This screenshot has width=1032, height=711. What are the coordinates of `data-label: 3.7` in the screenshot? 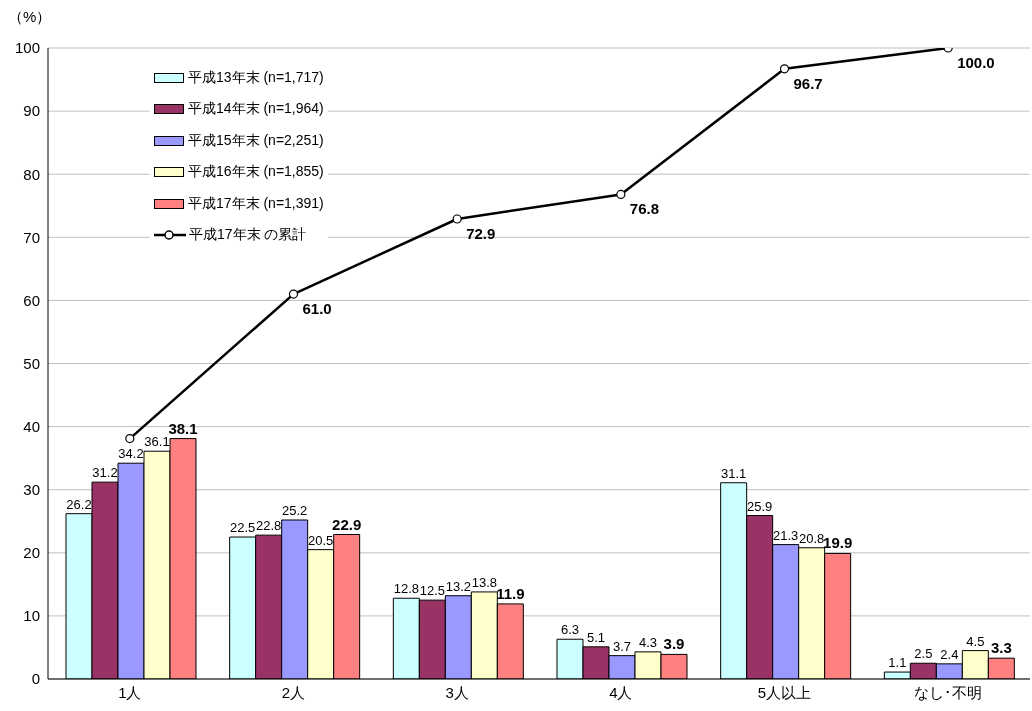 It's located at (622, 646).